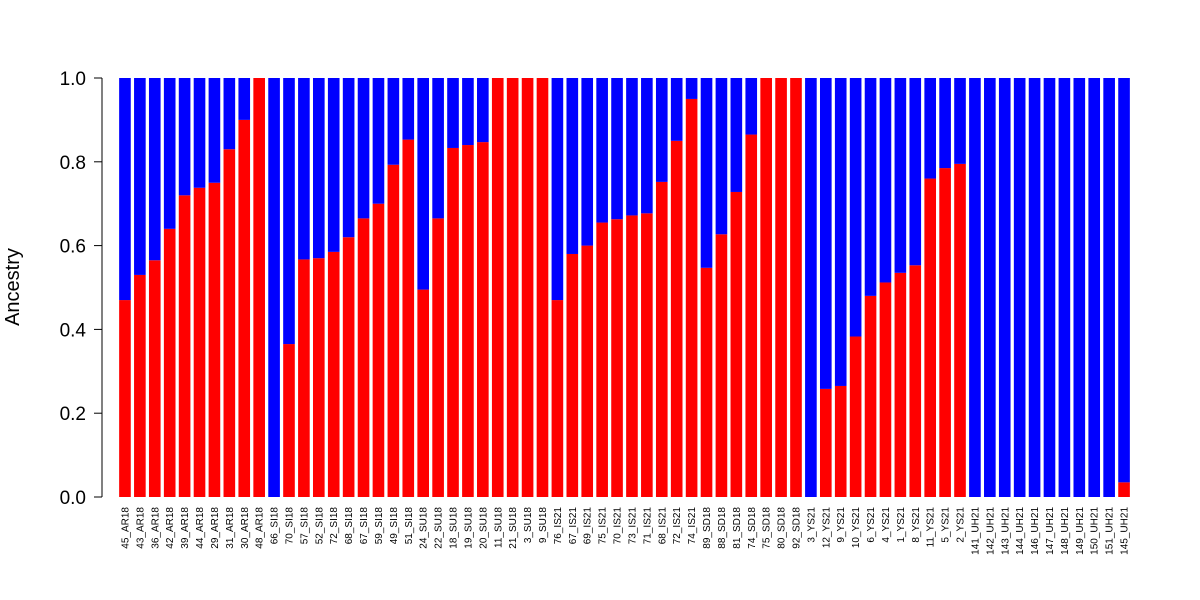 Image resolution: width=1200 pixels, height=600 pixels. Describe the element at coordinates (245, 528) in the screenshot. I see `x-tick-label: 30_AR18` at that location.